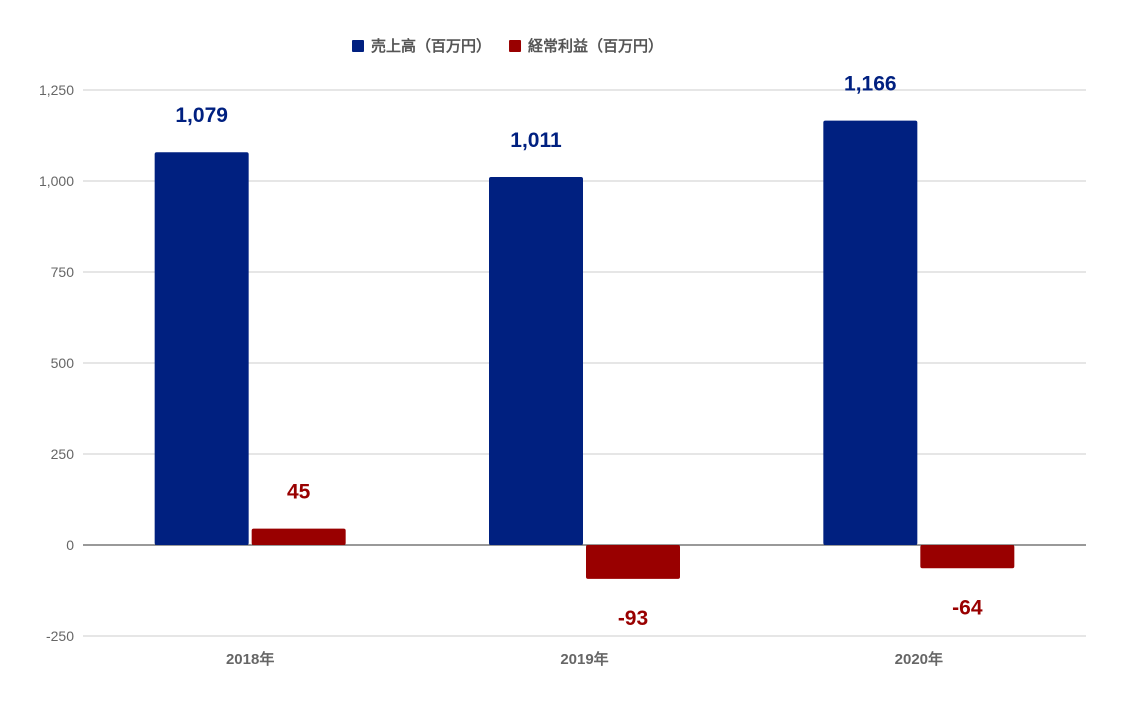 Image resolution: width=1122 pixels, height=703 pixels. What do you see at coordinates (431, 46) in the screenshot?
I see `legend-label: 売上高（百万円）` at bounding box center [431, 46].